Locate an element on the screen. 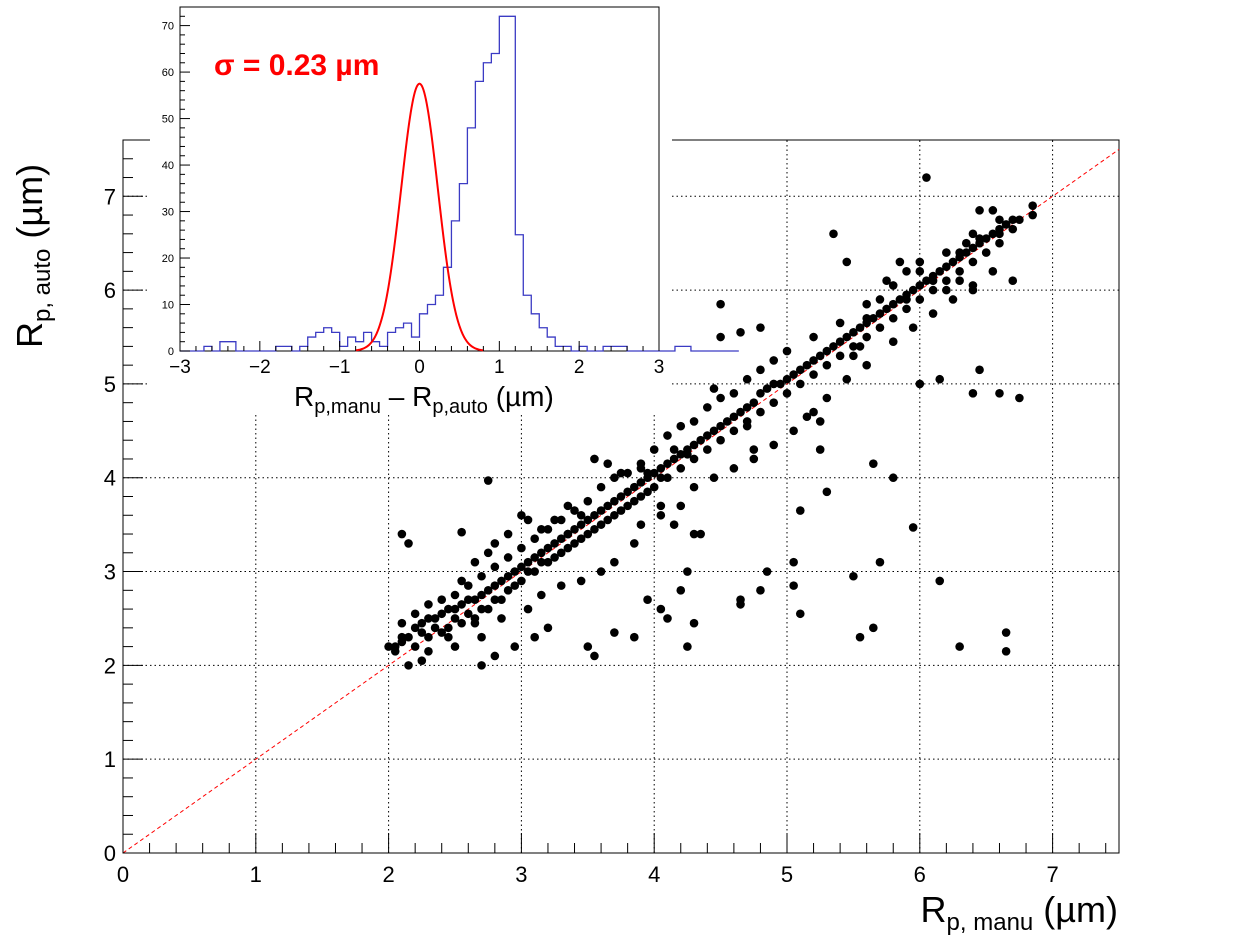 The width and height of the screenshot is (1244, 943). inset-y-tick-label: 20 is located at coordinates (168, 259).